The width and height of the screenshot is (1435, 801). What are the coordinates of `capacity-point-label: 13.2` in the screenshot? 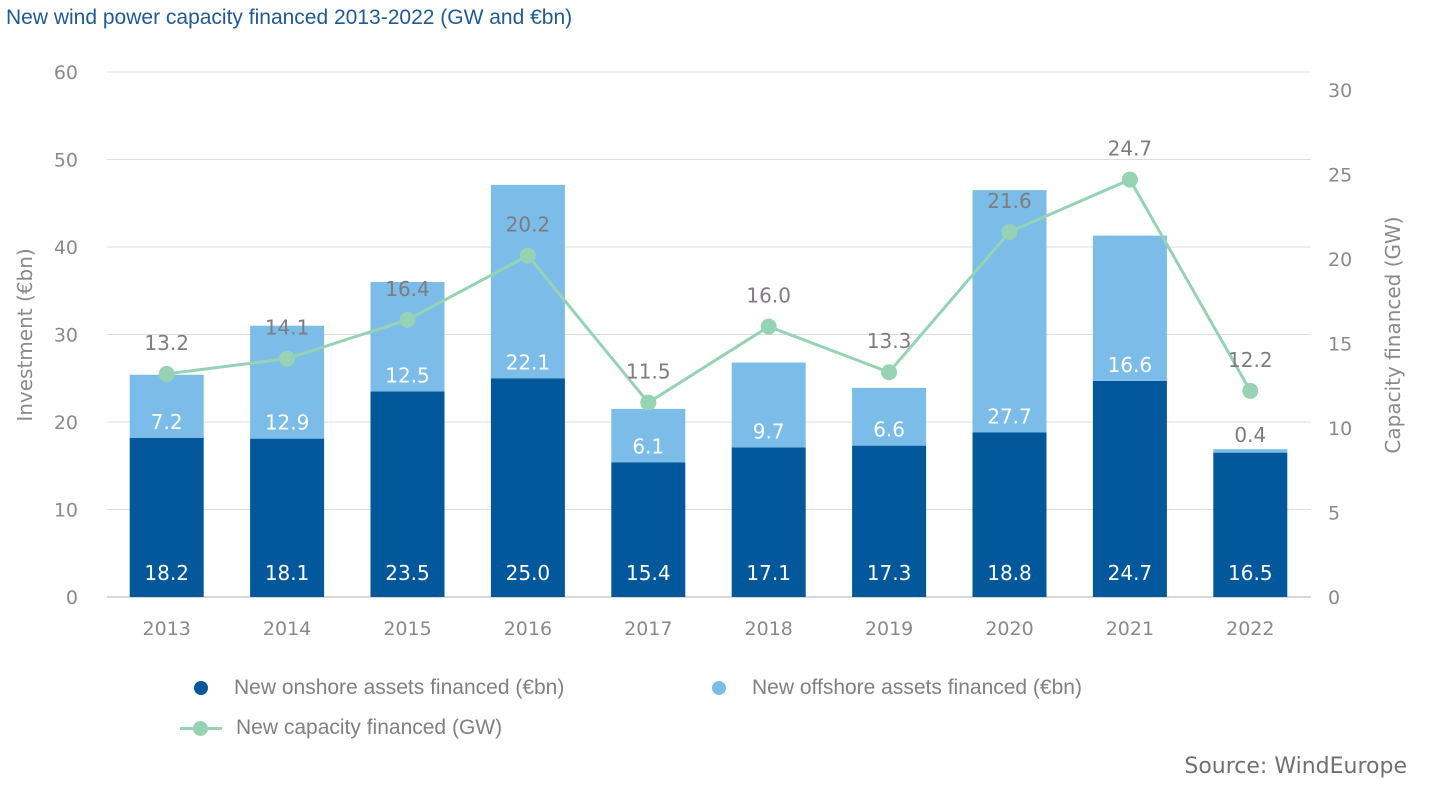 It's located at (166, 343).